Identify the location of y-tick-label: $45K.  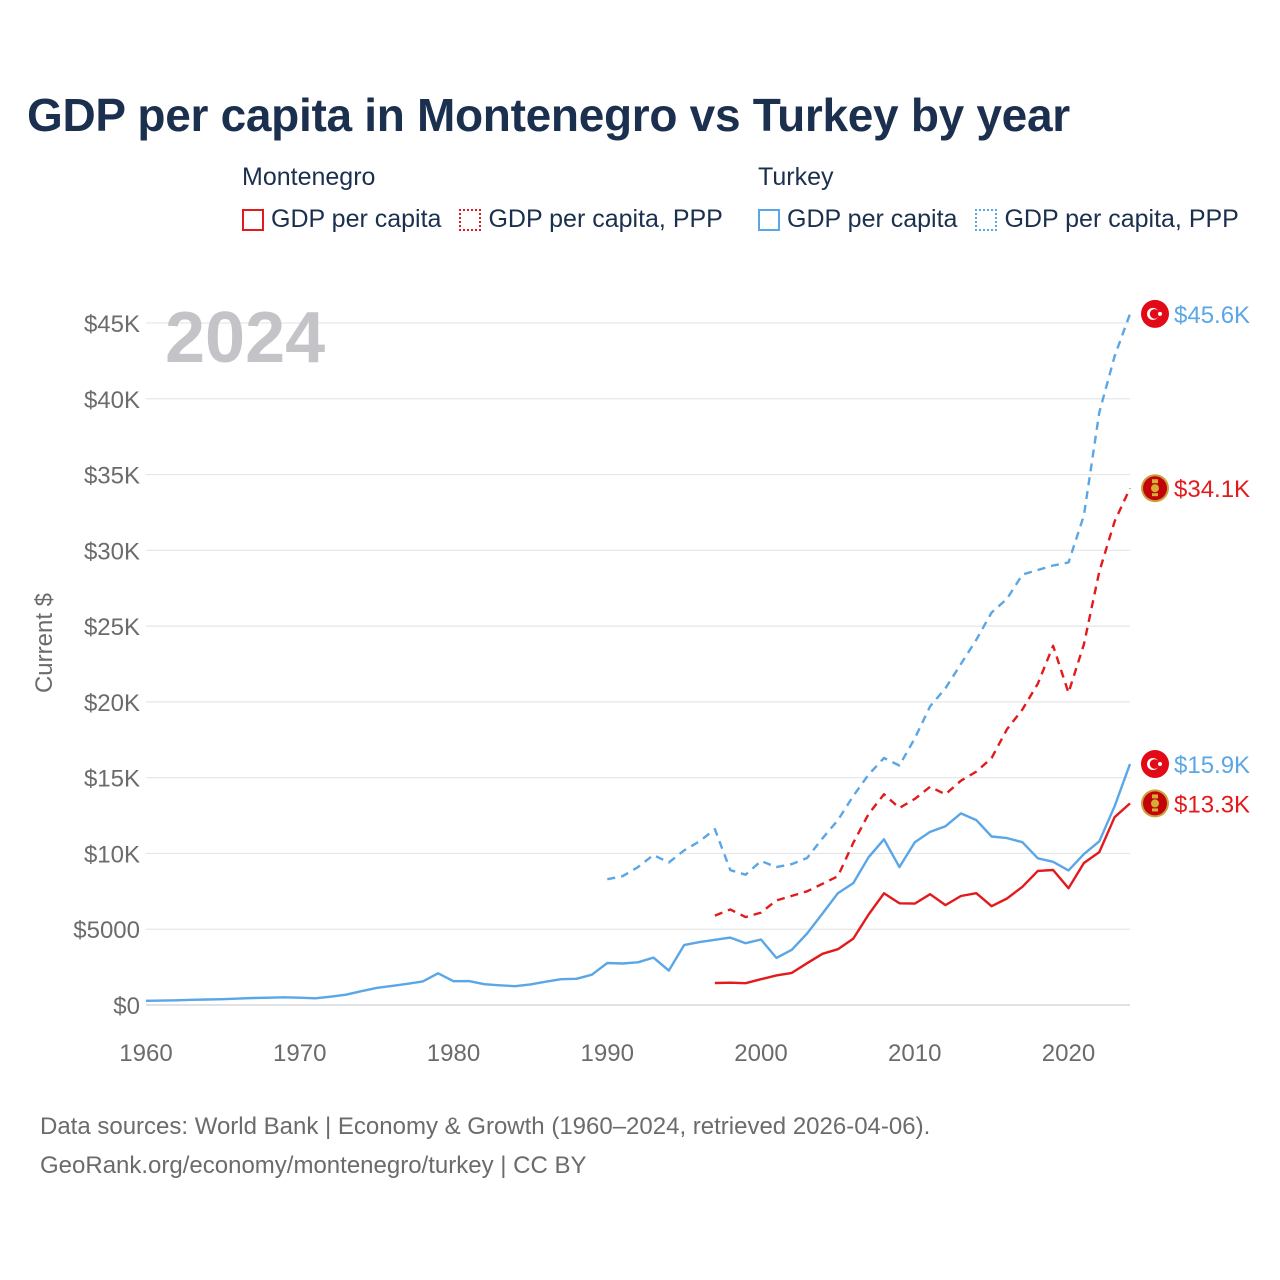
(112, 324).